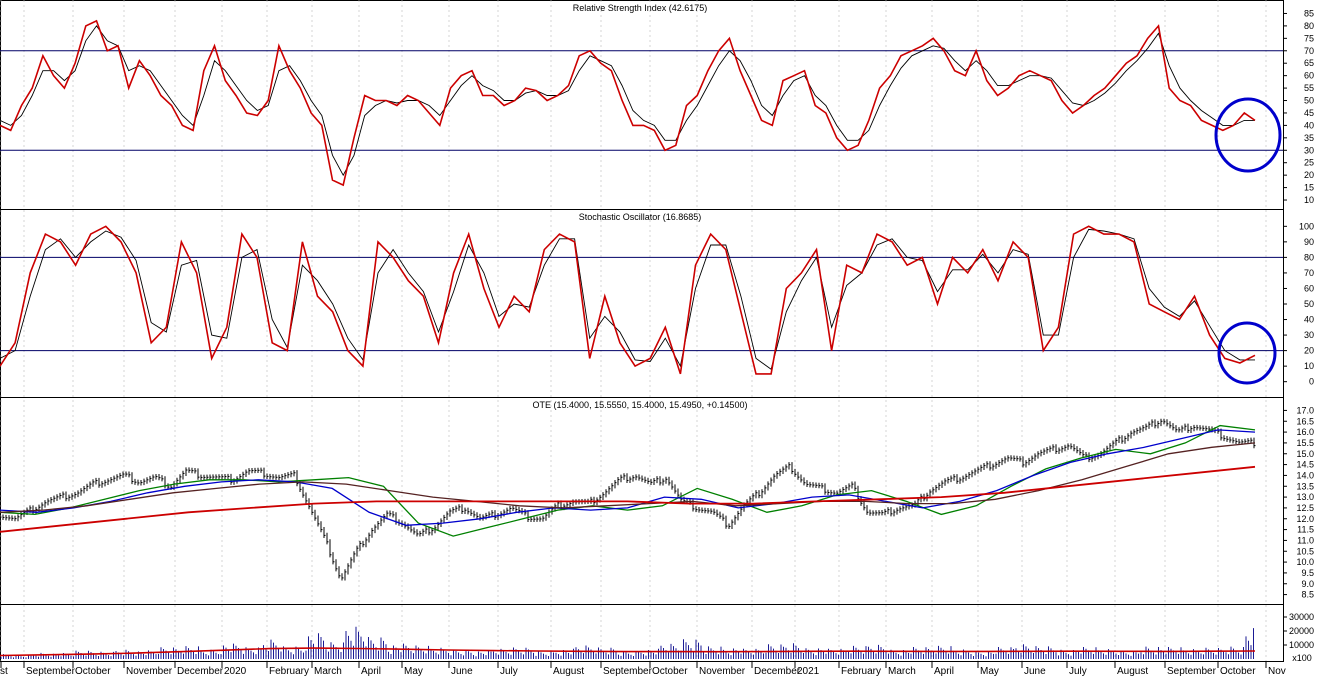 The image size is (1320, 676). What do you see at coordinates (1305, 486) in the screenshot?
I see `y-tick-label: 13.5` at bounding box center [1305, 486].